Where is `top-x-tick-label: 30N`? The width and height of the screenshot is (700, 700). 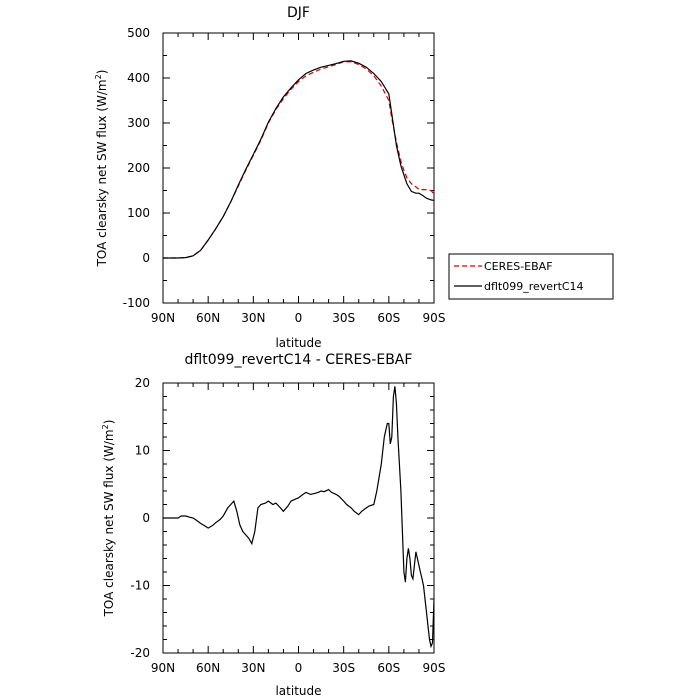 top-x-tick-label: 30N is located at coordinates (253, 318).